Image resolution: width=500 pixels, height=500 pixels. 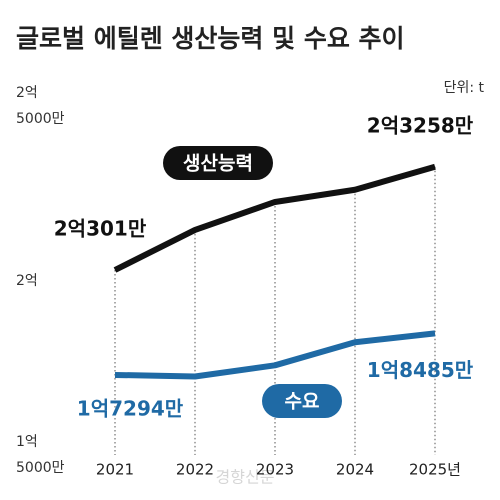 I want to click on y-tick-label: 2억, so click(x=27, y=280).